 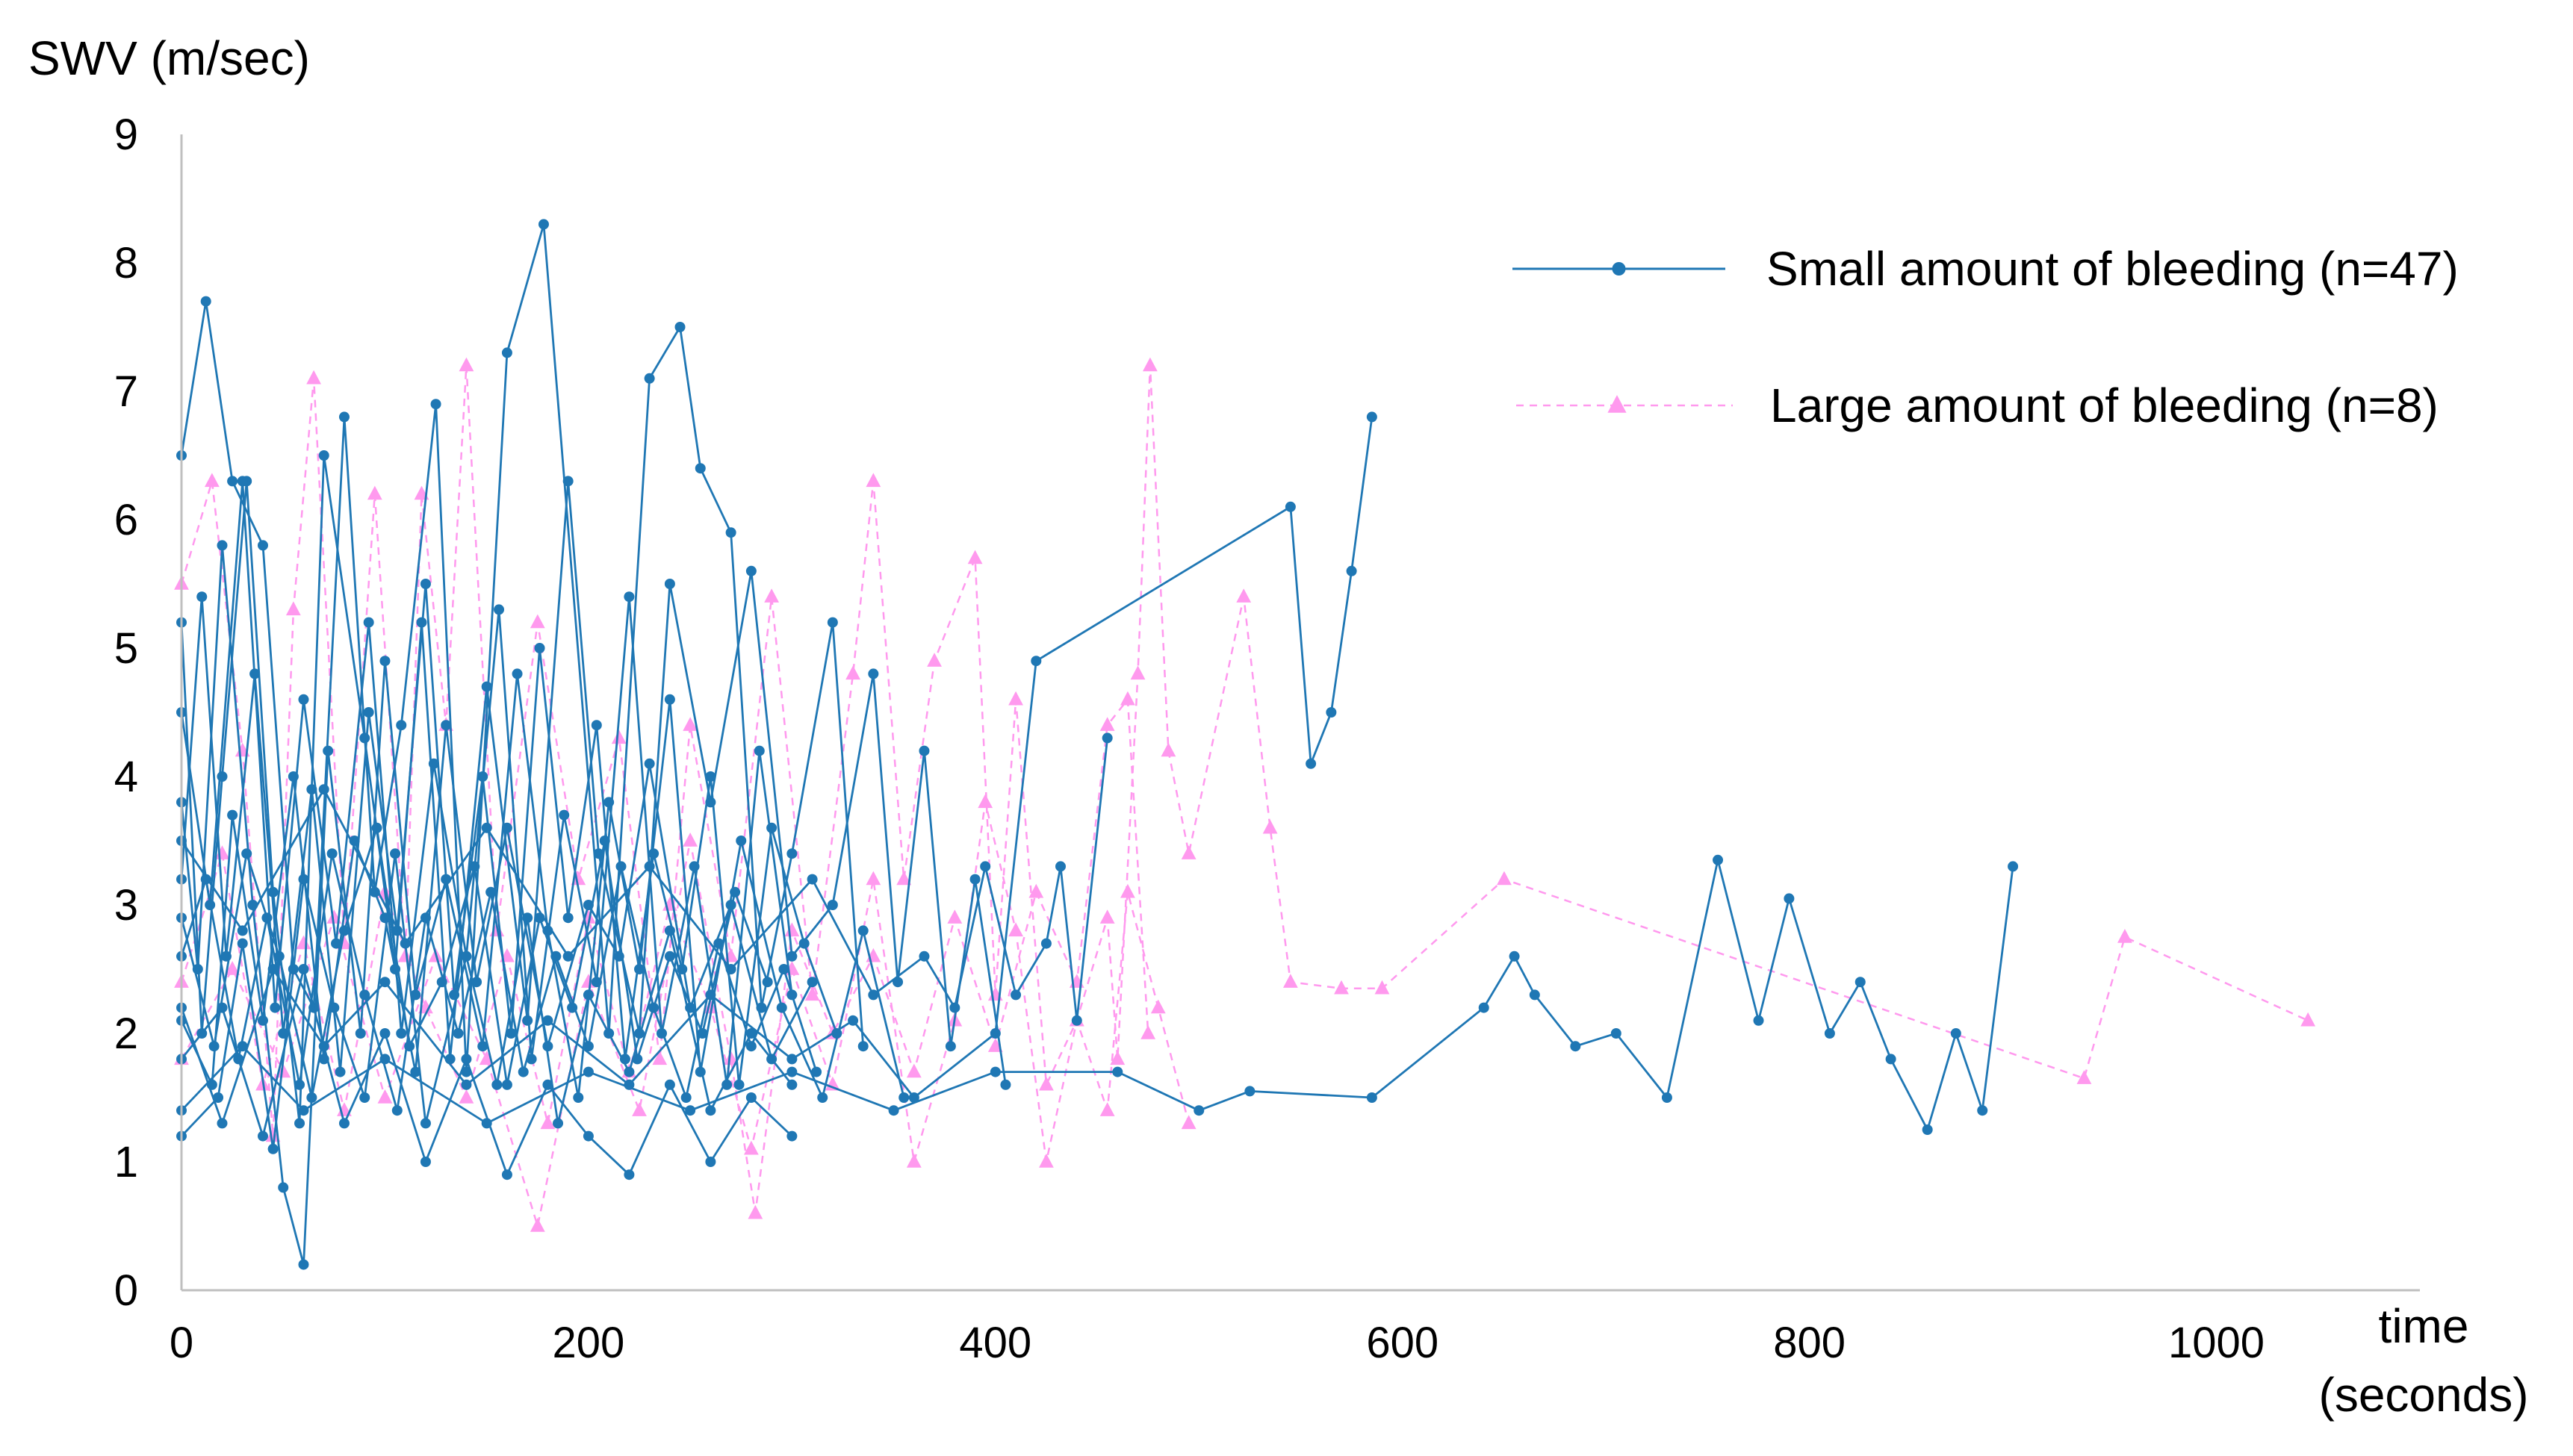 I want to click on large-bleeding-line, so click(x=664, y=962).